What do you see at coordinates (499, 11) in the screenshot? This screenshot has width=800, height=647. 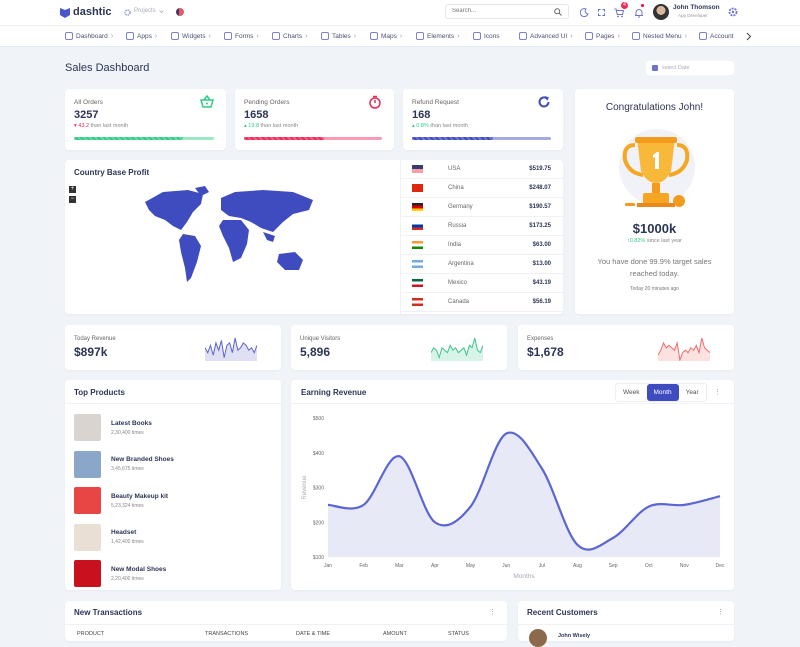 I see `search-input` at bounding box center [499, 11].